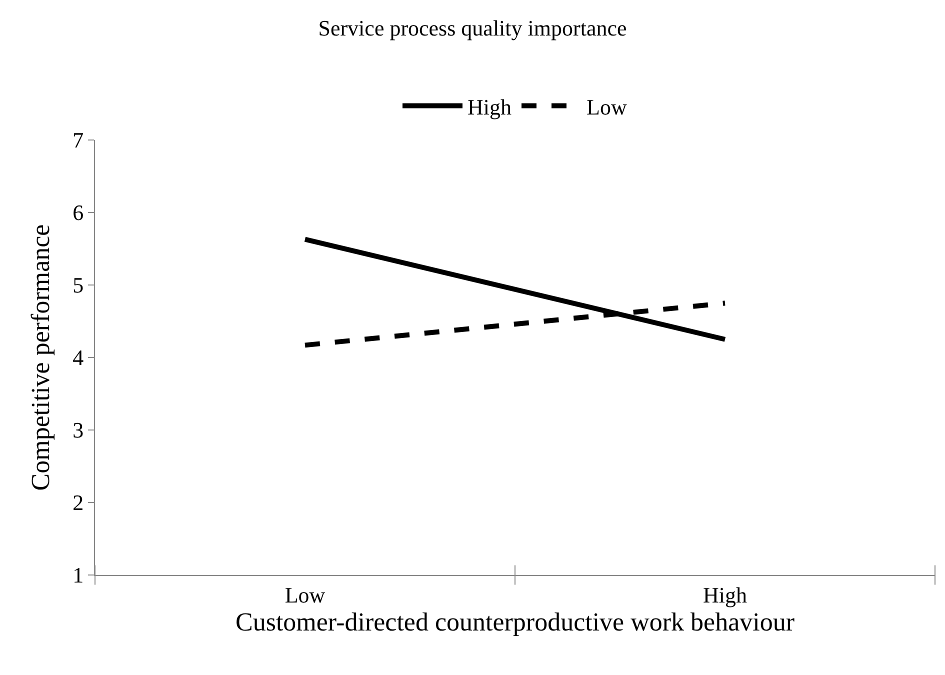 This screenshot has height=675, width=945. I want to click on y-tick-label: 3, so click(78, 430).